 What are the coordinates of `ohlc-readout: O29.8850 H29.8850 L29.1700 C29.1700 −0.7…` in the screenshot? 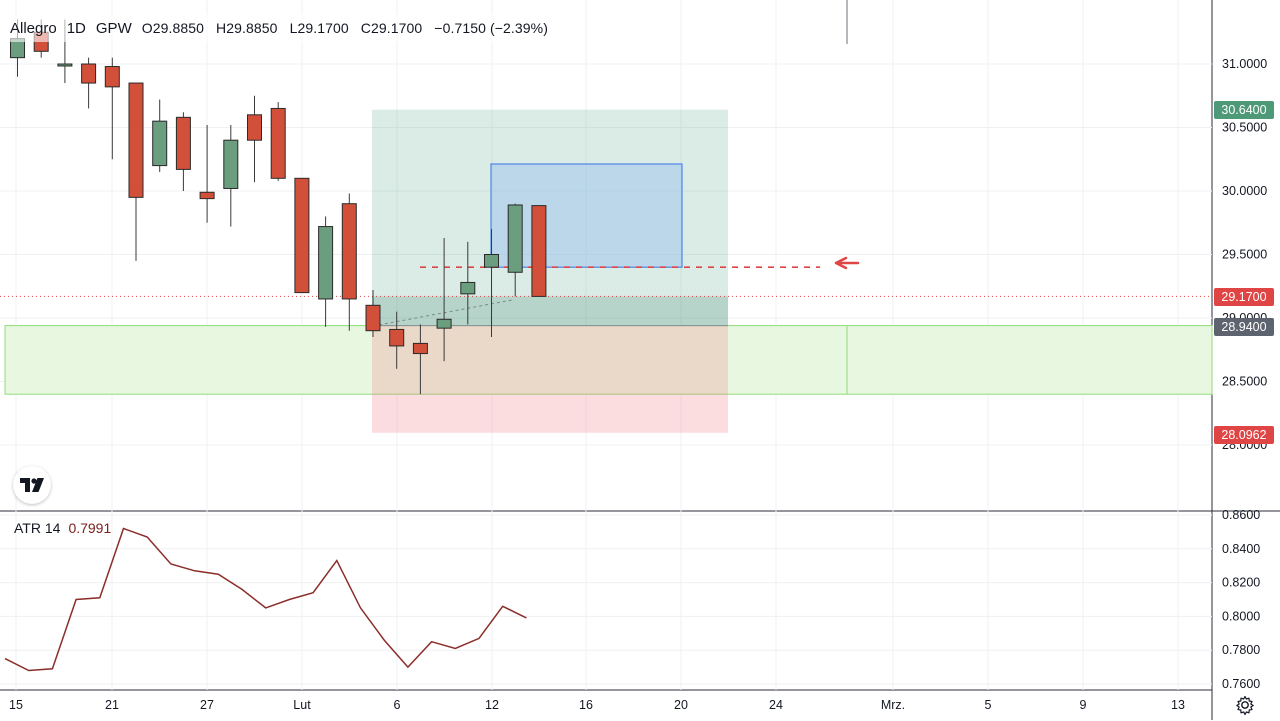 It's located at (349, 28).